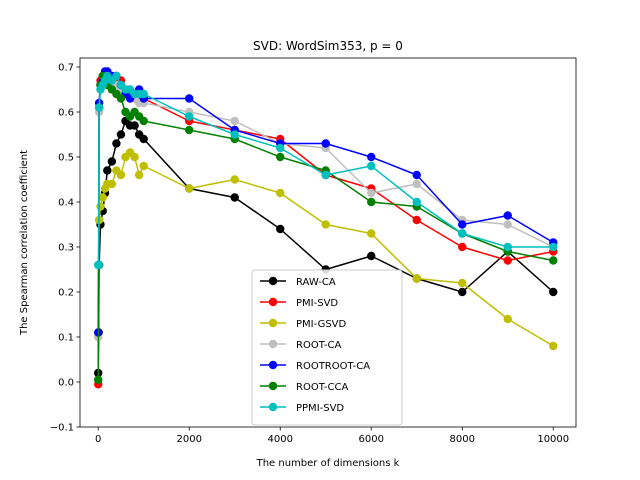  I want to click on legend-item-pmi-gsvd: PMI-GSVD, so click(303, 324).